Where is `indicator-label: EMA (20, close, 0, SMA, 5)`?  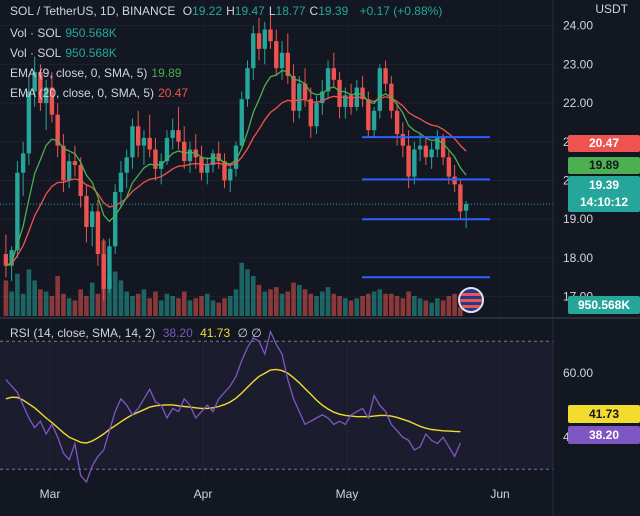
indicator-label: EMA (20, close, 0, SMA, 5) is located at coordinates (82, 93).